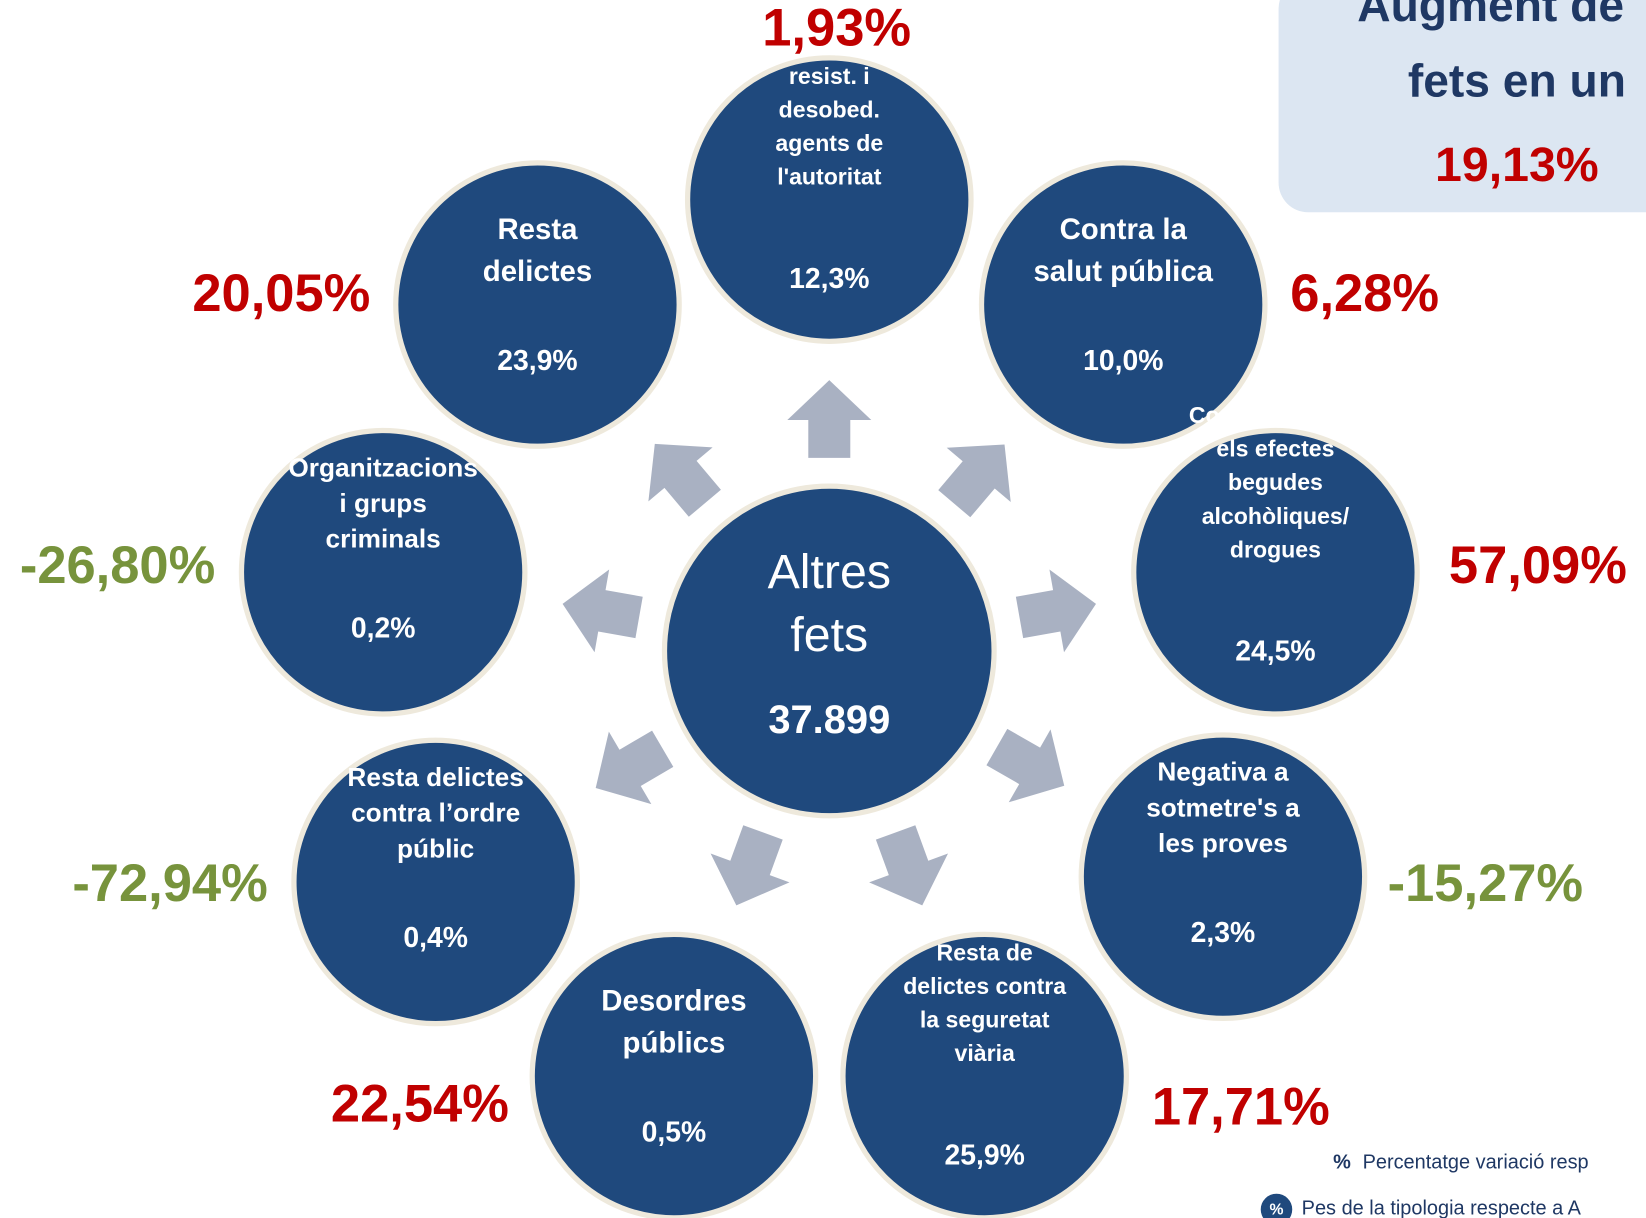 The image size is (1646, 1218). Describe the element at coordinates (1275, 549) in the screenshot. I see `node-label: drogues` at that location.